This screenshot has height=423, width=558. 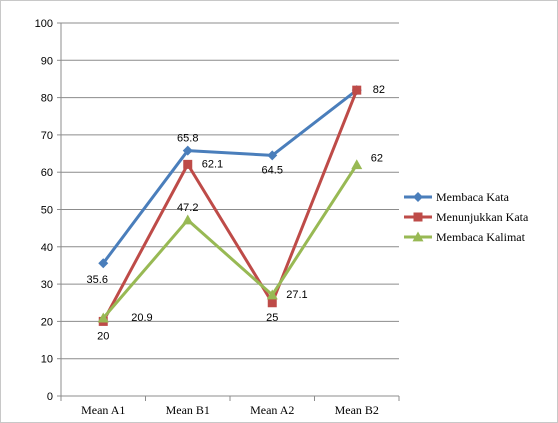 I want to click on data-label-s0-p0: 35.6, so click(x=97, y=280).